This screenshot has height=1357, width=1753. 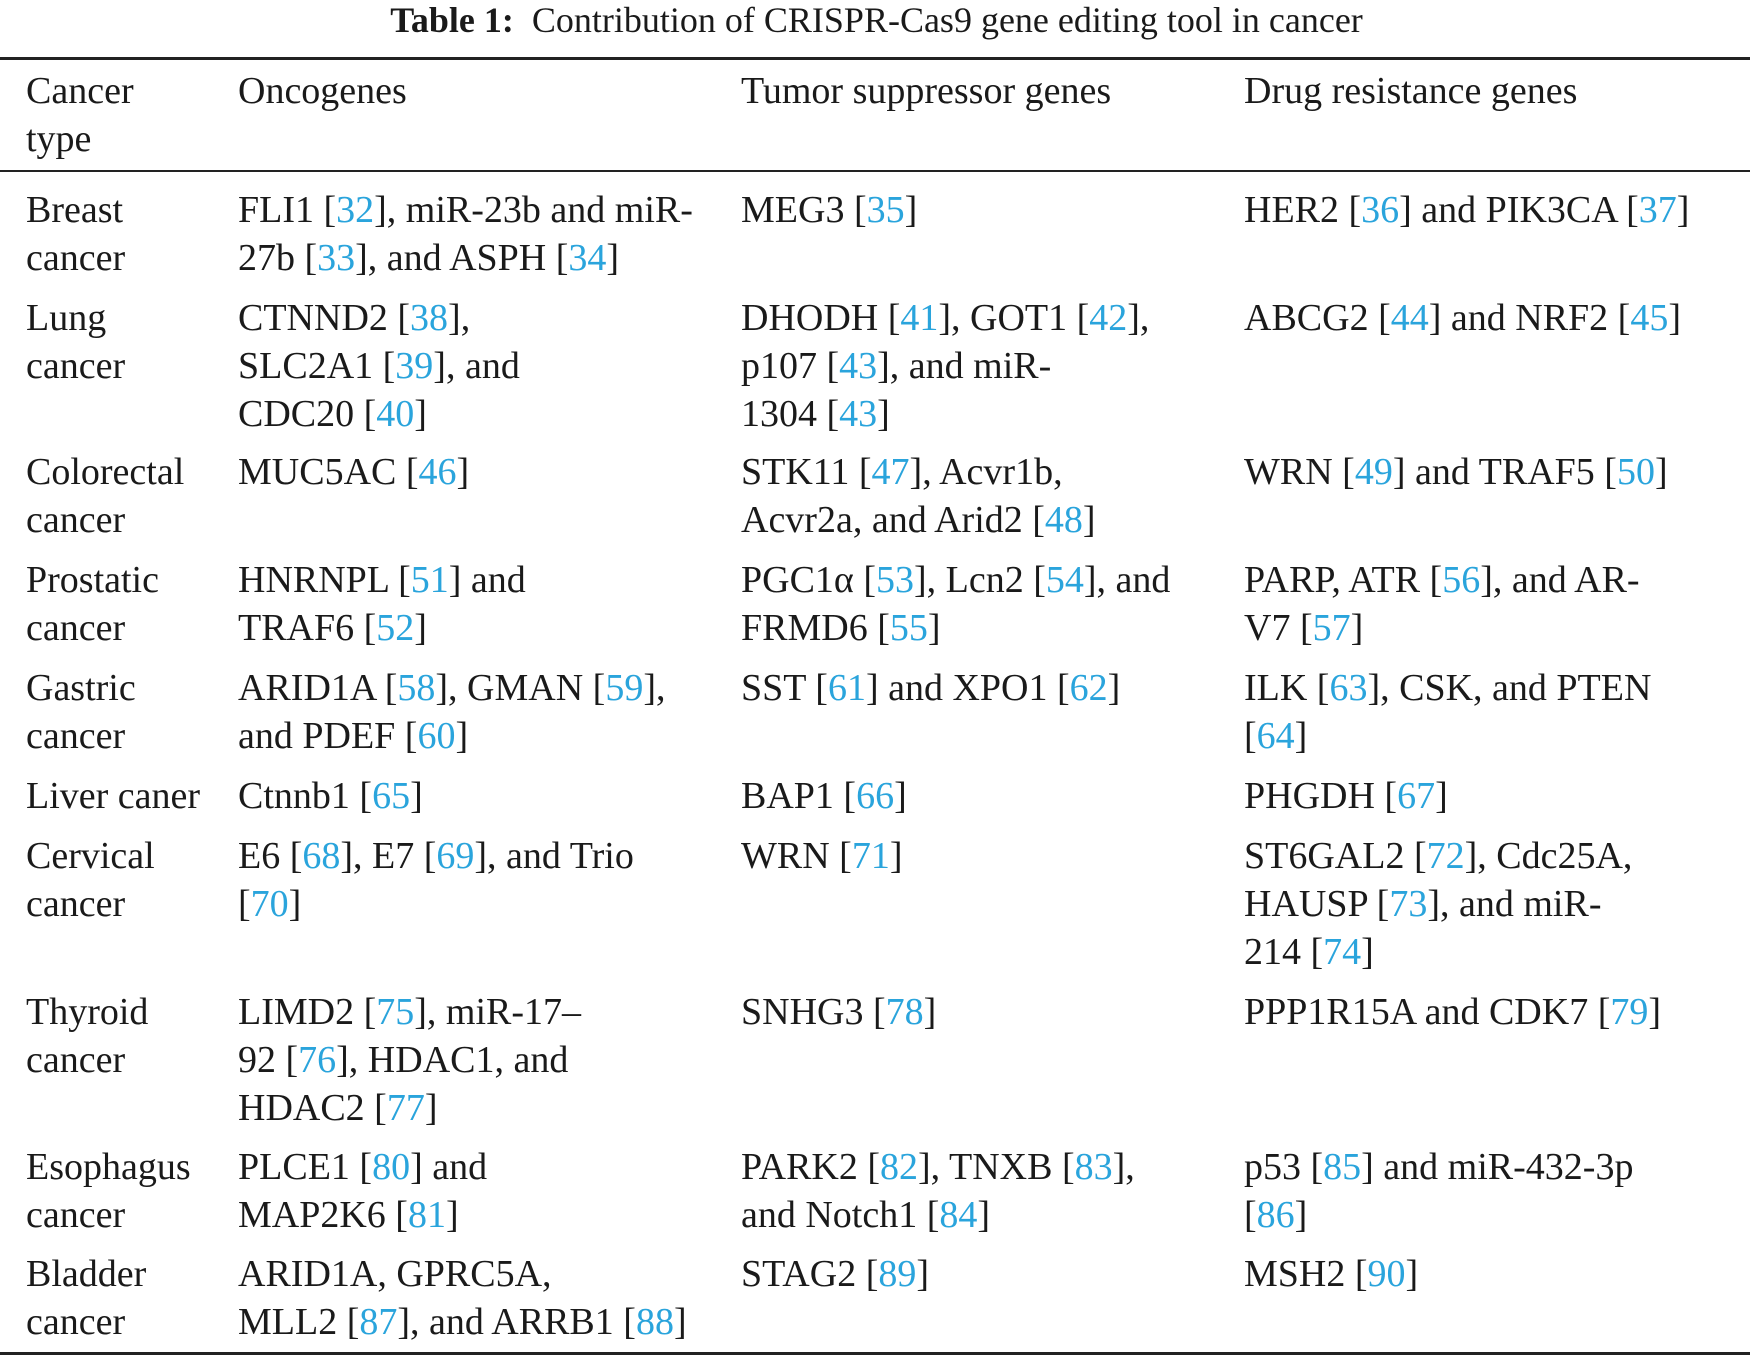 I want to click on reference-link: 58, so click(x=416, y=688).